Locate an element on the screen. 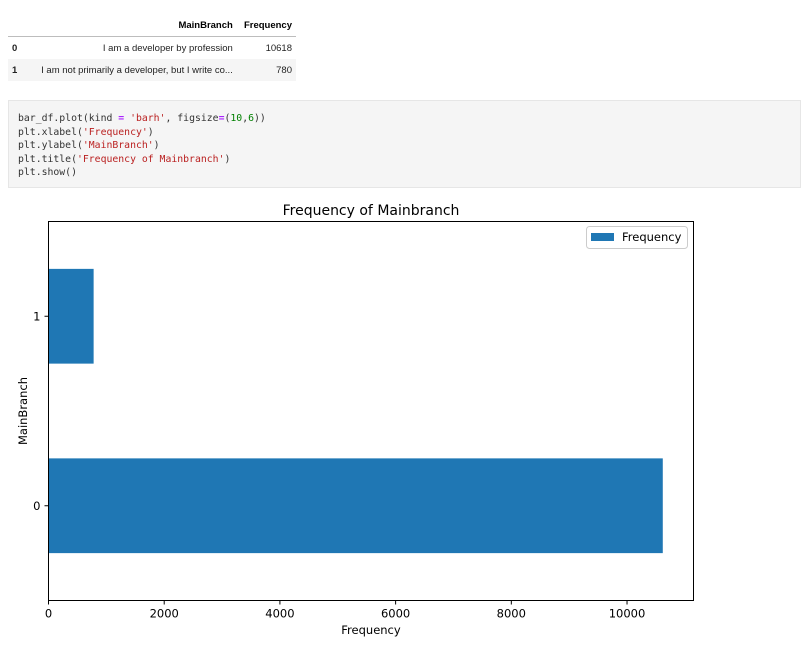 The height and width of the screenshot is (645, 809). table-row: 0 I am a developer by profession 10618 is located at coordinates (152, 48).